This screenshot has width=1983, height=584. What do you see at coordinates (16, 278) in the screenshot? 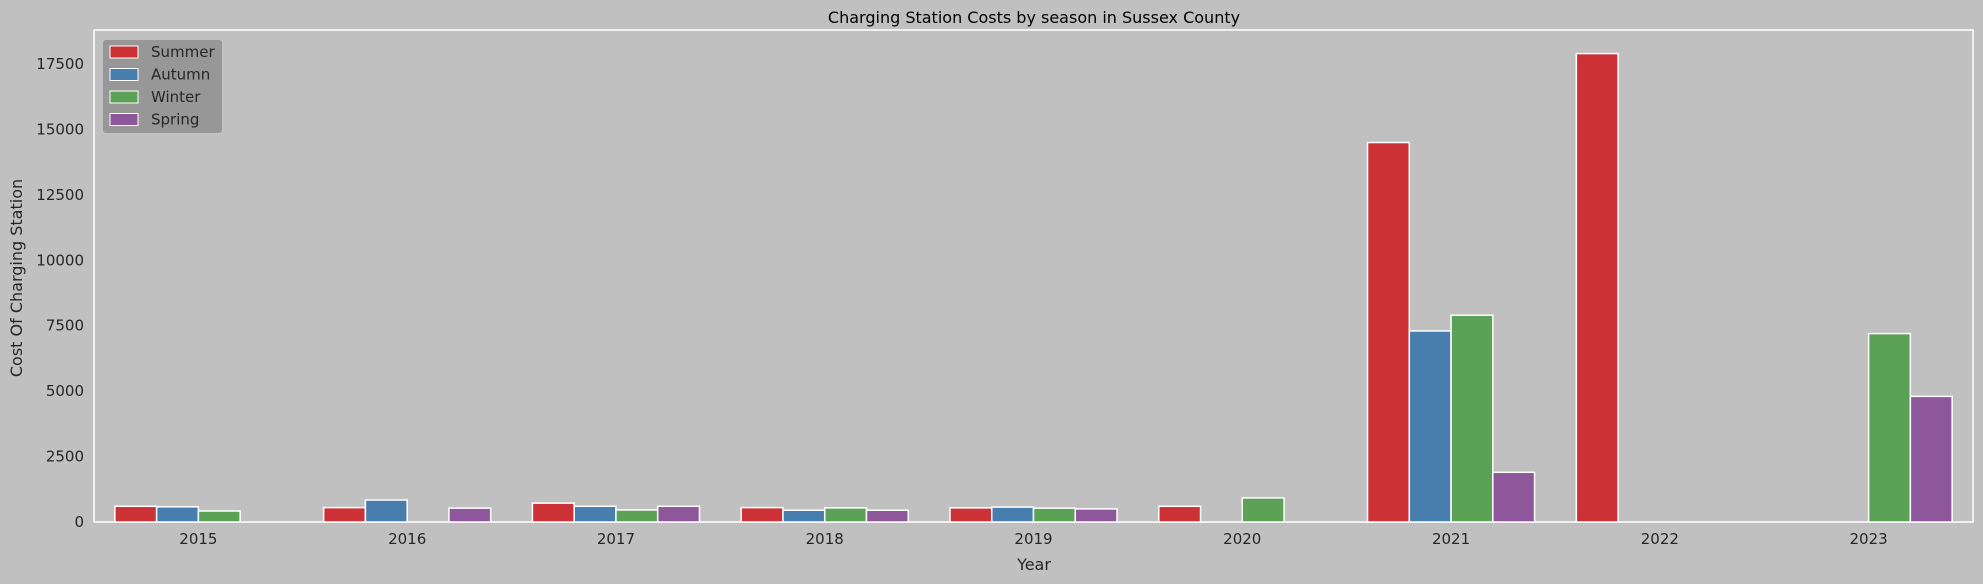
I see `y-axis-label: Cost Of Charging Station` at bounding box center [16, 278].